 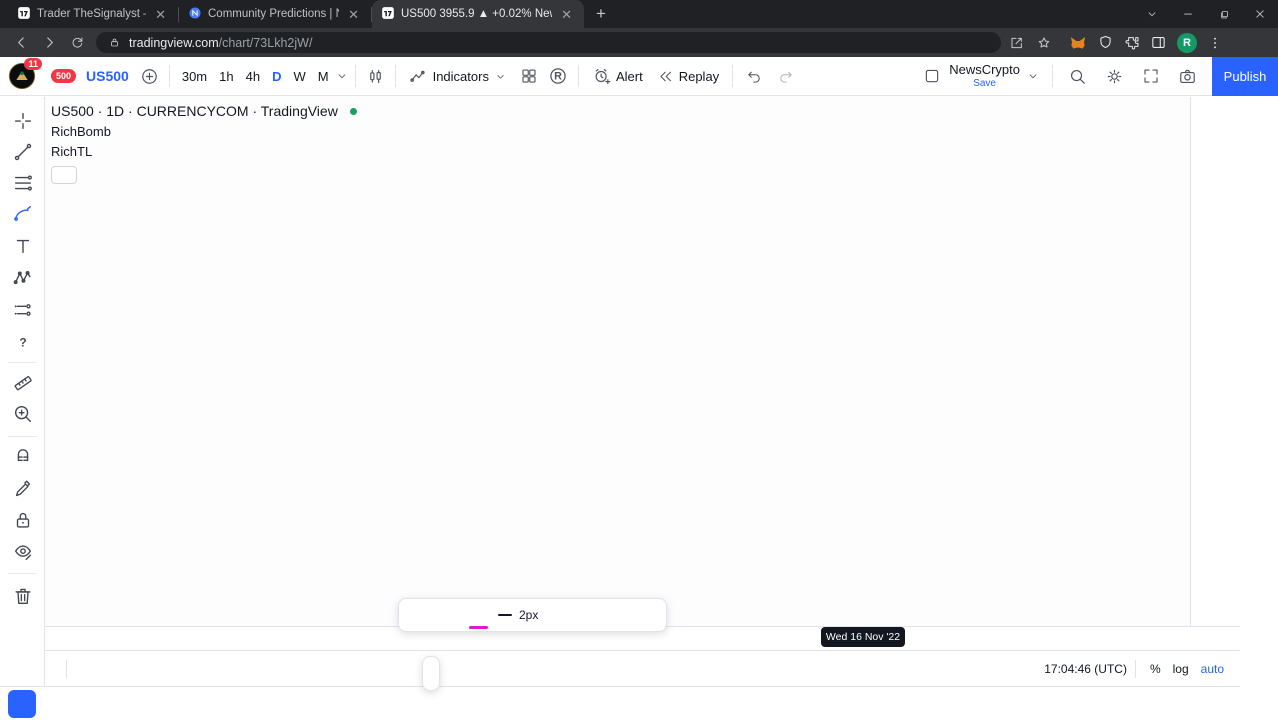 I want to click on tab-title: Trader TheSignalyst — Trading Id, so click(x=91, y=14).